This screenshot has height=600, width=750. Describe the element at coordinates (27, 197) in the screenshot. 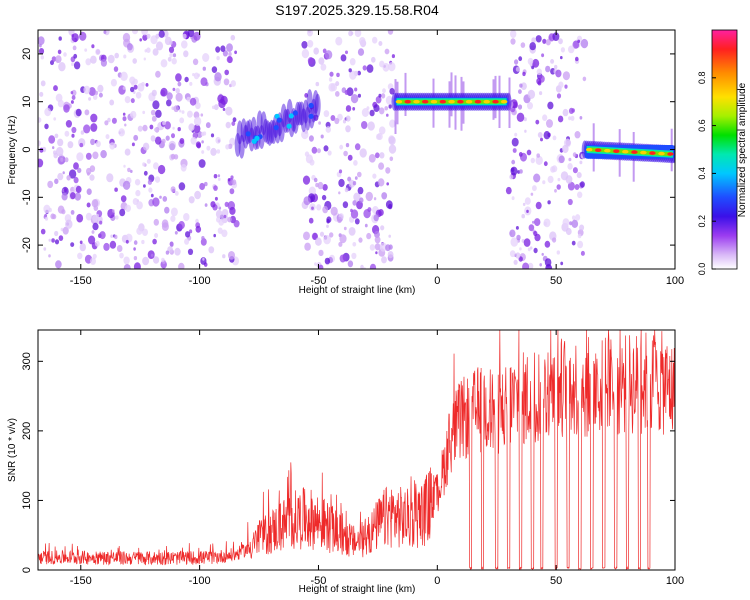

I see `spectrogram-ytick-label: -10` at that location.